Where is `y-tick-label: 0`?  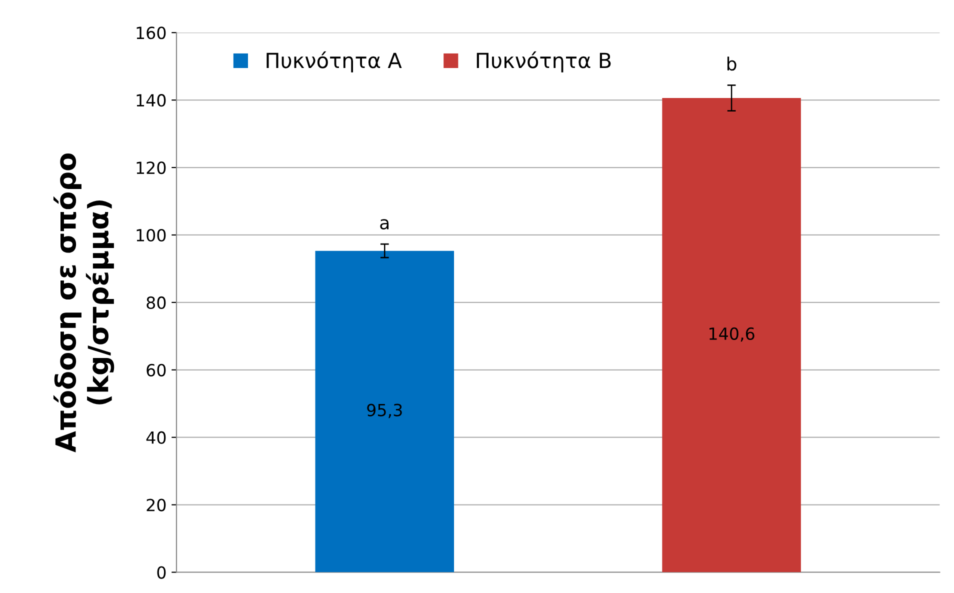
y-tick-label: 0 is located at coordinates (161, 572).